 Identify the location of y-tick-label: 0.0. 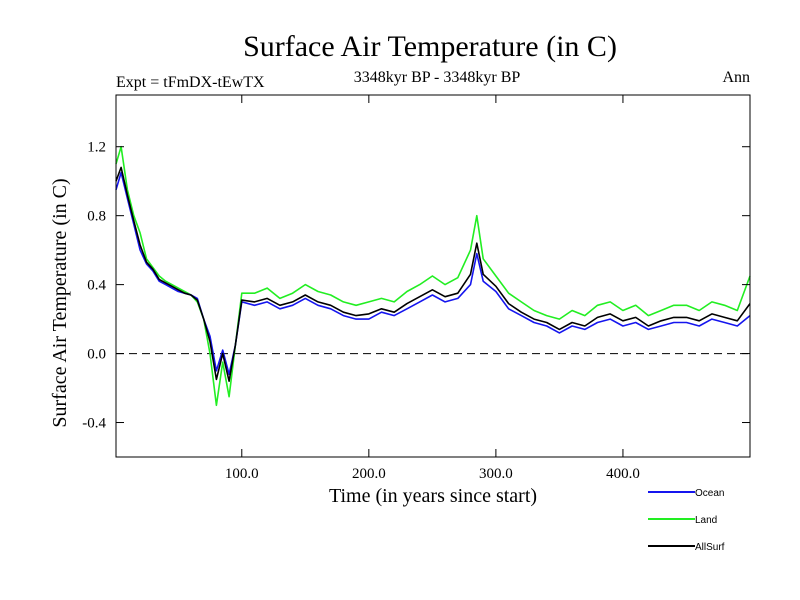
(96, 355).